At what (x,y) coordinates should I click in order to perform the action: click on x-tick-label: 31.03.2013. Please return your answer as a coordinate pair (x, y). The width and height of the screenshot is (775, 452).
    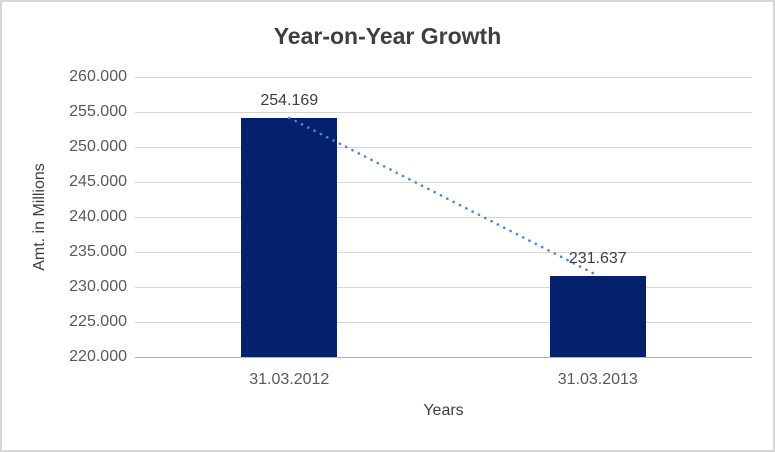
    Looking at the image, I should click on (597, 379).